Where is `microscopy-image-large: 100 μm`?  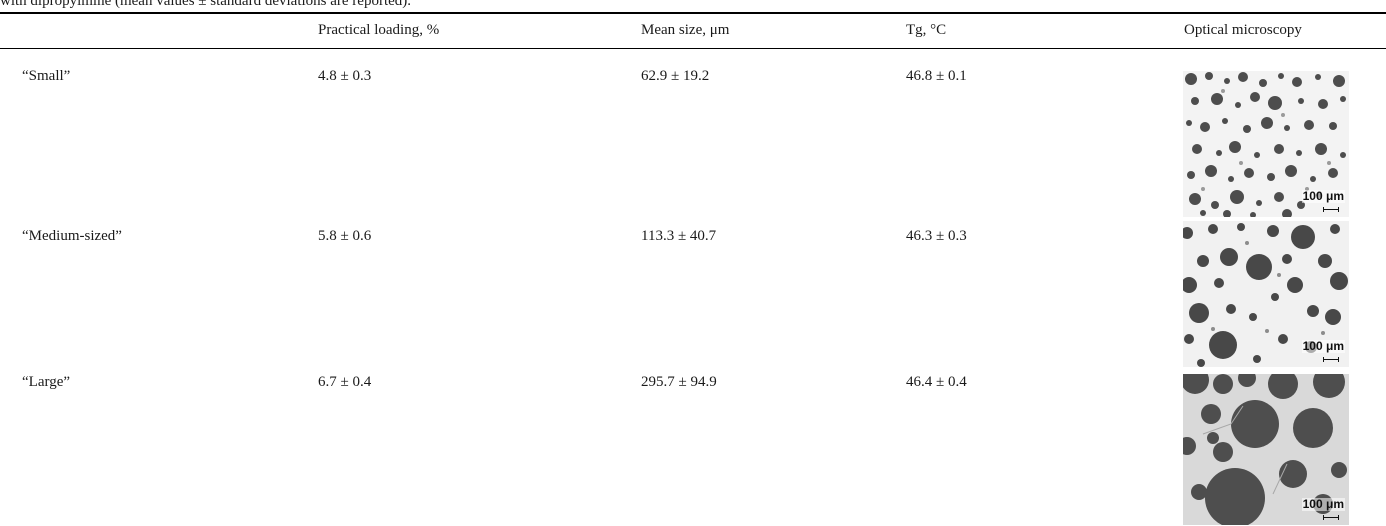
microscopy-image-large: 100 μm is located at coordinates (1266, 449).